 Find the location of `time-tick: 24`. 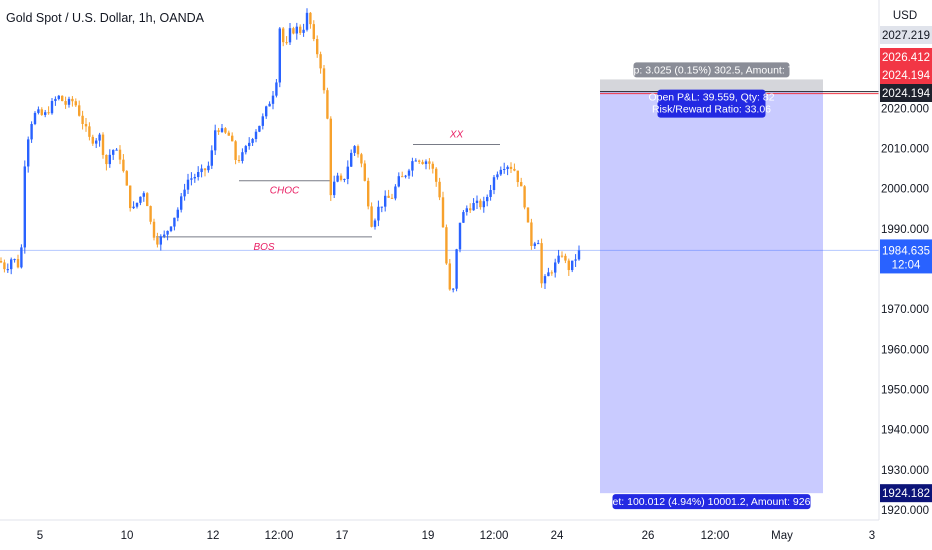

time-tick: 24 is located at coordinates (557, 536).